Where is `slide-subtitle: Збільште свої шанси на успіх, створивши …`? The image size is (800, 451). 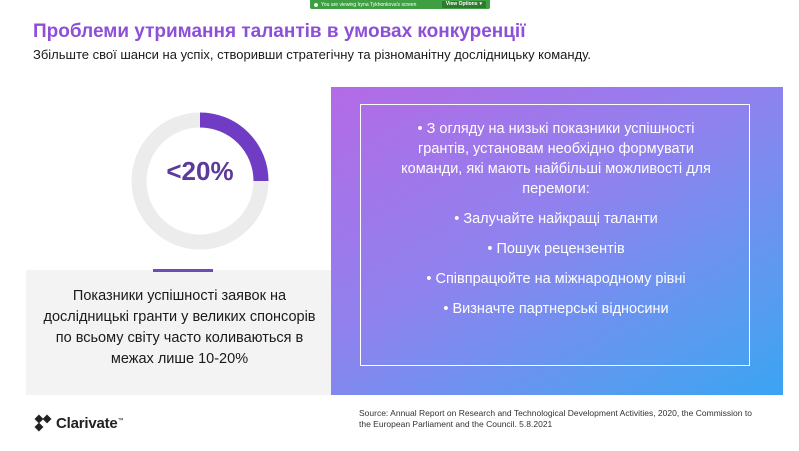 slide-subtitle: Збільште свої шанси на успіх, створивши … is located at coordinates (312, 54).